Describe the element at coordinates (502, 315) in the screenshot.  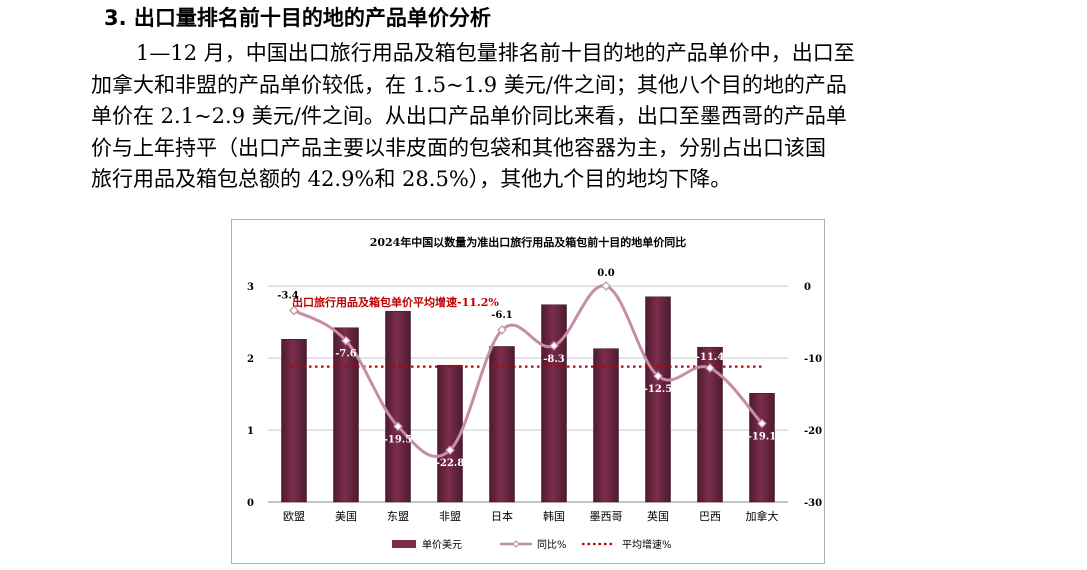
I see `yoy-data-label: -6.1` at that location.